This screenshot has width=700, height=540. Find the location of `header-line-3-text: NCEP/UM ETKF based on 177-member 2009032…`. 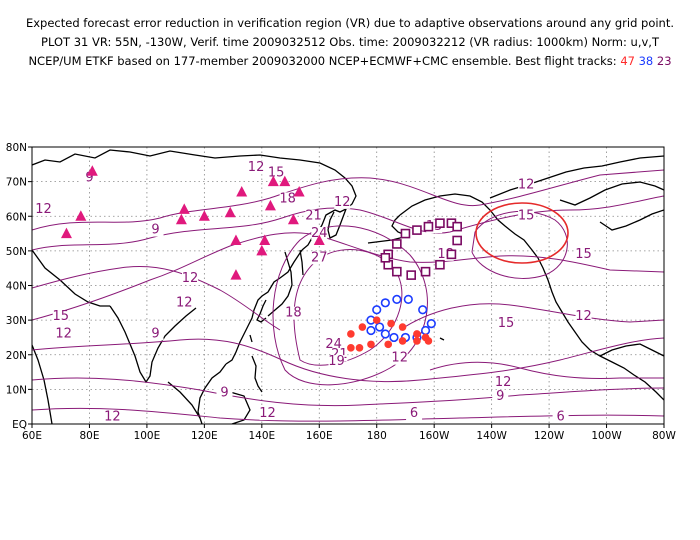

header-line-3-text: NCEP/UM ETKF based on 177-member 2009032… is located at coordinates (322, 61).